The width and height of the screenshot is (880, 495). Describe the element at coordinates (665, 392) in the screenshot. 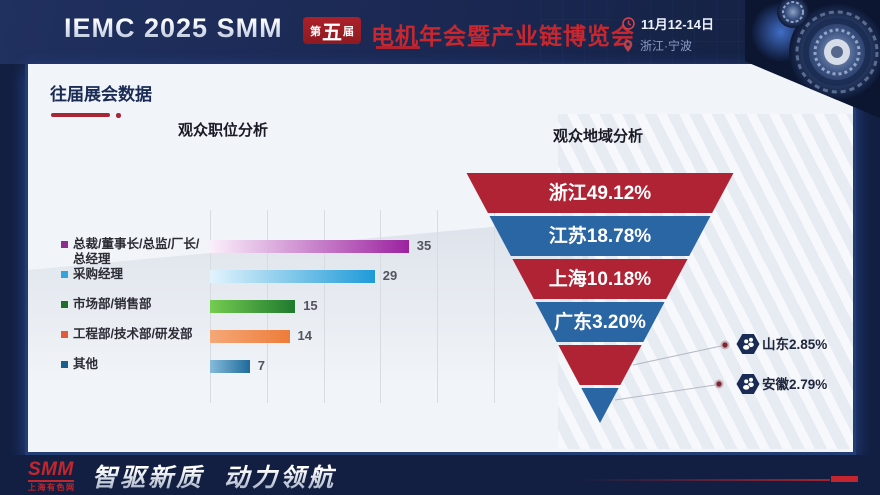

I see `callout-line-安徽` at that location.